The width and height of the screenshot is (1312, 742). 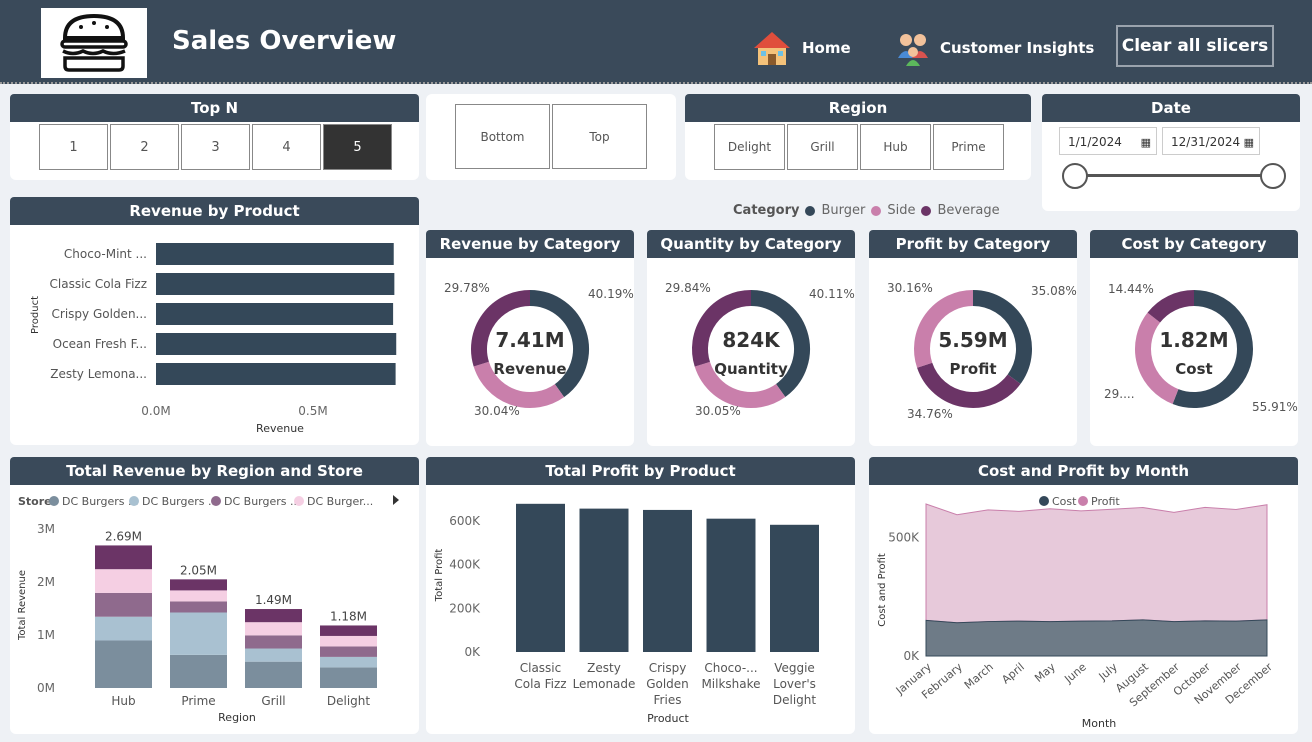 I want to click on top-n-option-1: 1, so click(x=73, y=147).